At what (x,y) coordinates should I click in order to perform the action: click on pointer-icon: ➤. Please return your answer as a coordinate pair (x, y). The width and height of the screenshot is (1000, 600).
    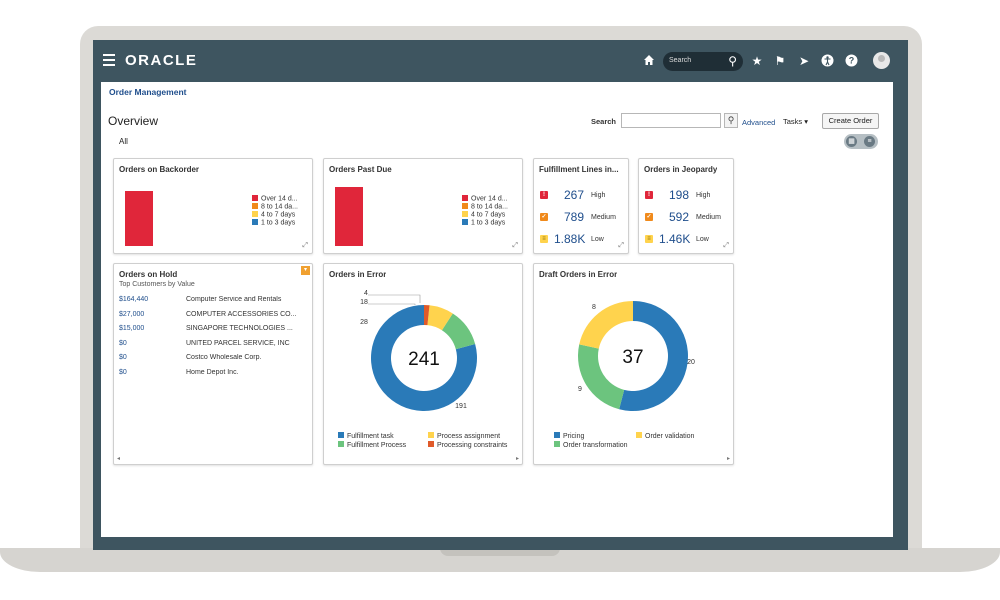
    Looking at the image, I should click on (804, 61).